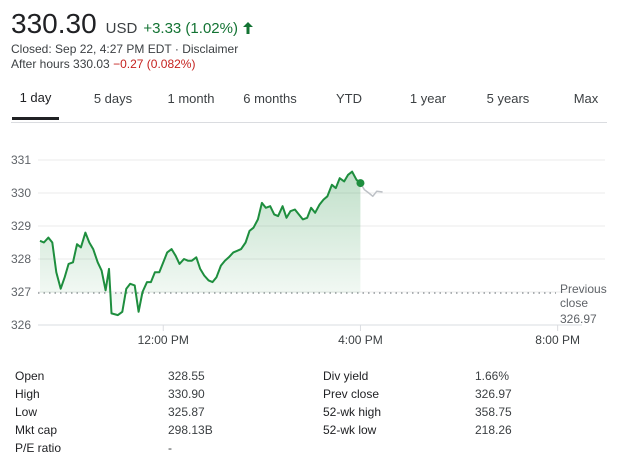 Image resolution: width=618 pixels, height=466 pixels. What do you see at coordinates (93, 448) in the screenshot?
I see `stat-pe-ratio: P/E ratio -` at bounding box center [93, 448].